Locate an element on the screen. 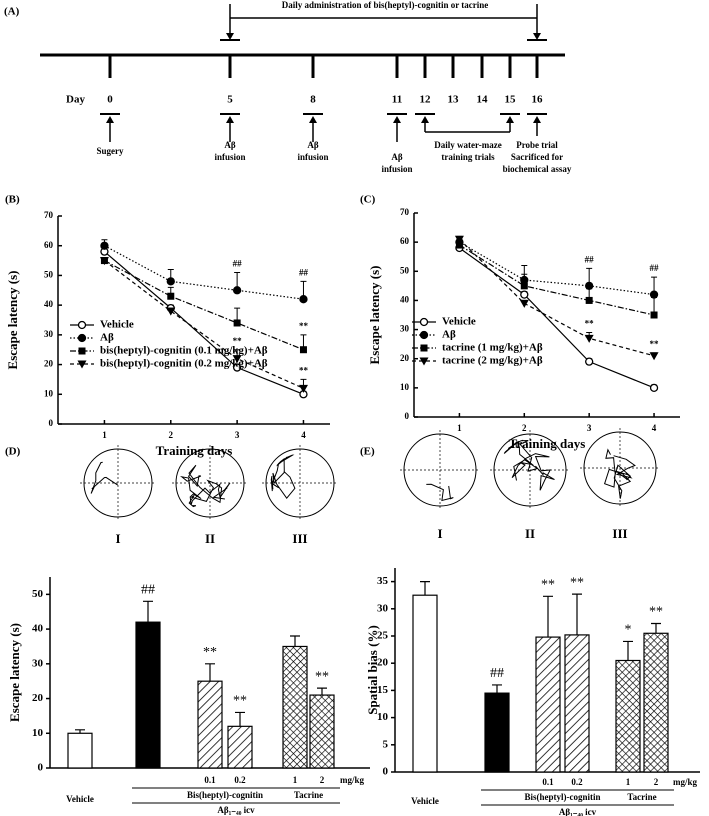  y-axis-label: Spatial bias (%) is located at coordinates (372, 670).